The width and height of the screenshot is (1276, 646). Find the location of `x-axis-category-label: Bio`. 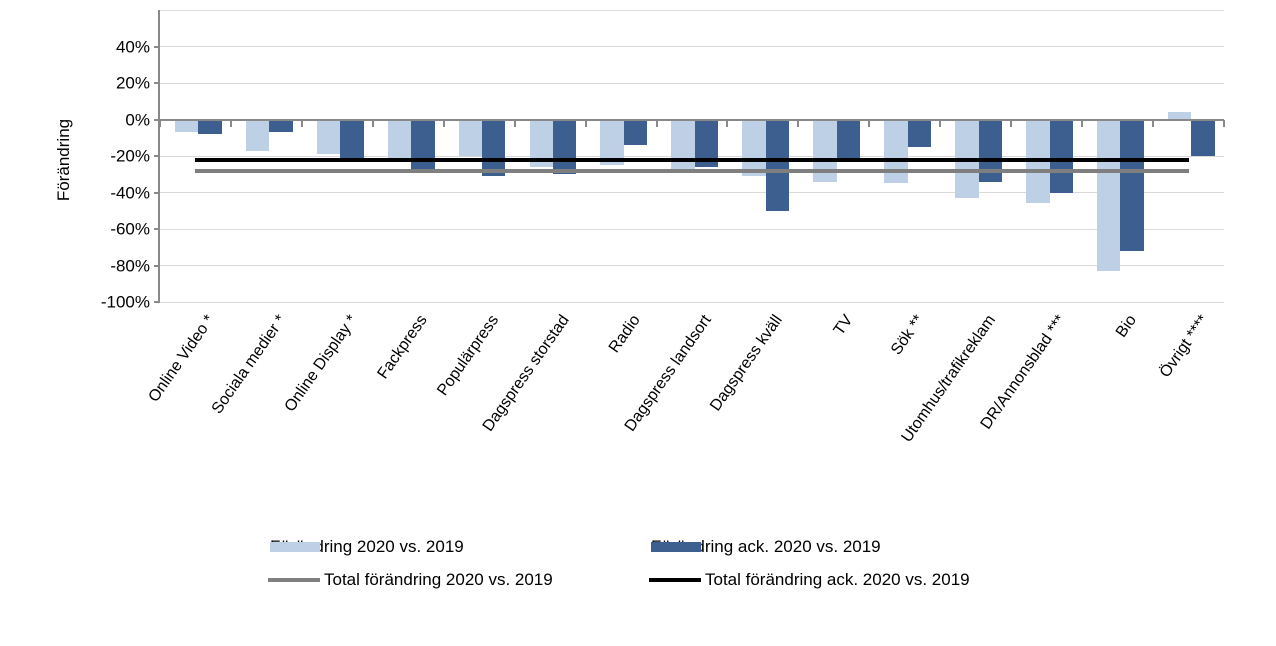

x-axis-category-label: Bio is located at coordinates (1127, 326).